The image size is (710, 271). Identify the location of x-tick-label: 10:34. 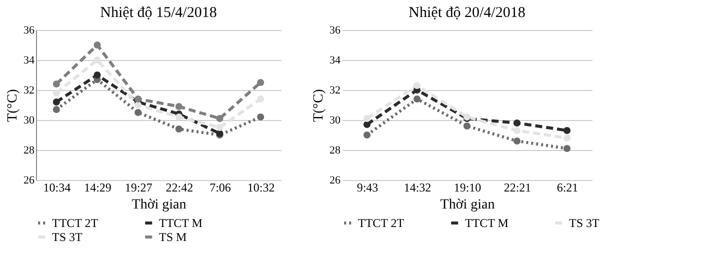
(57, 187).